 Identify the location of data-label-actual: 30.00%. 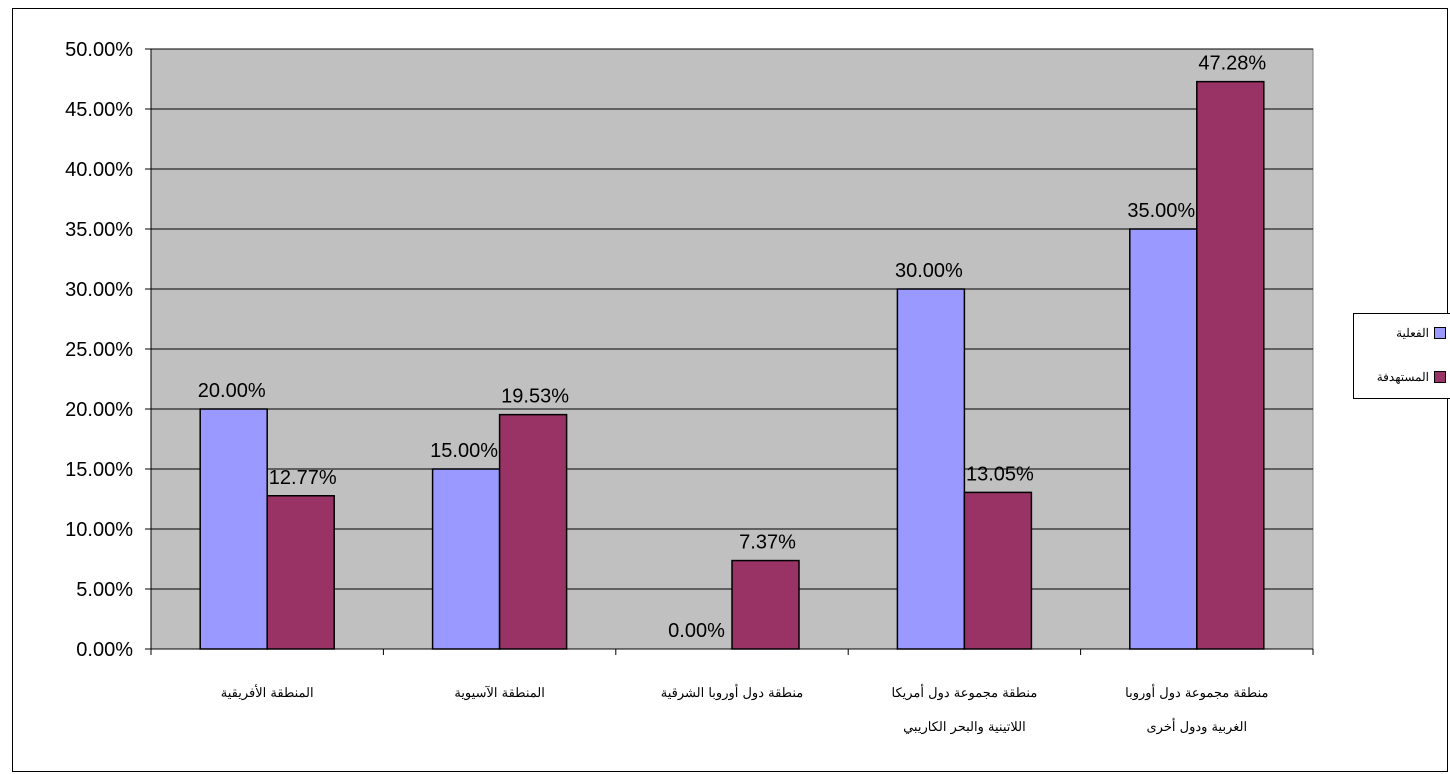
(929, 271).